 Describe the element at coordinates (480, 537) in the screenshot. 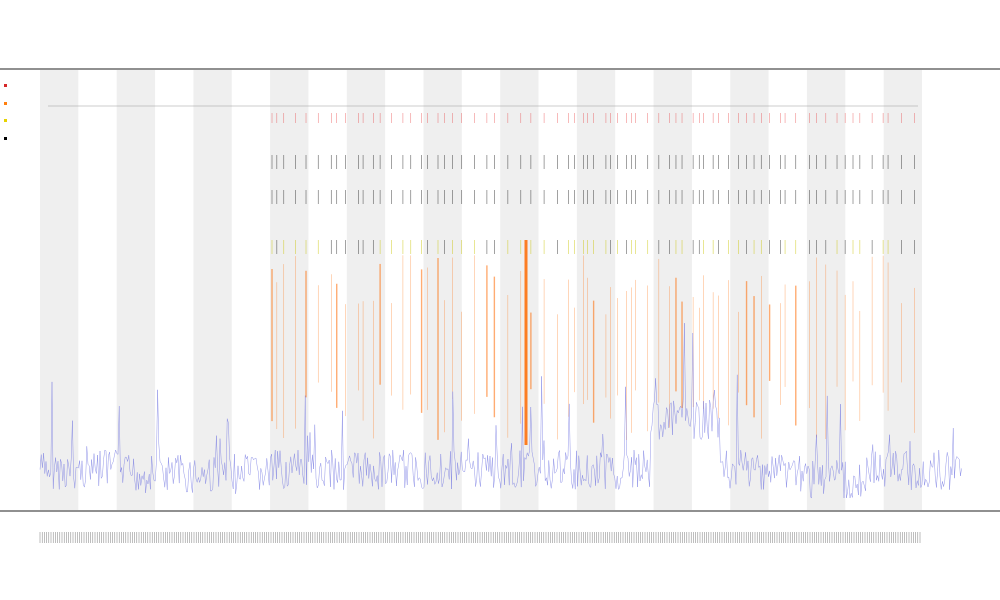

I see `x-tick-labels` at that location.